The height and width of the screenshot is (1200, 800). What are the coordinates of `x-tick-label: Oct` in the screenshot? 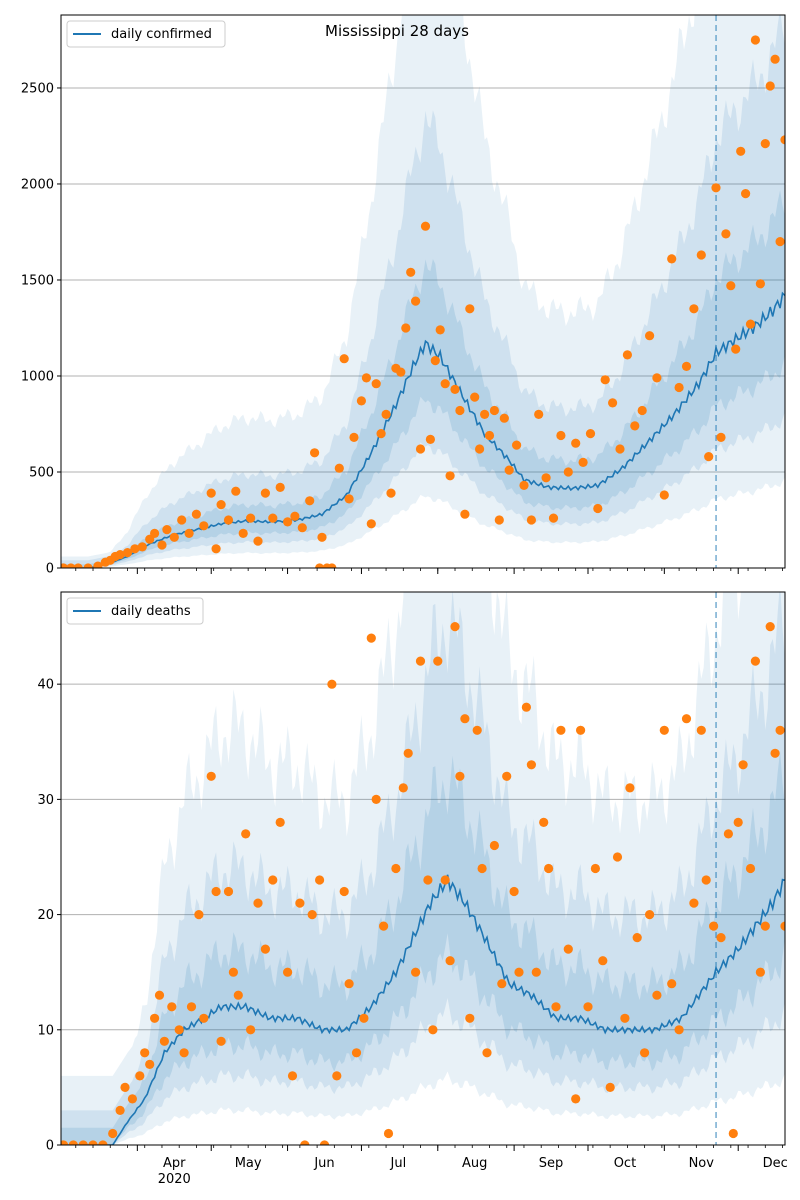 It's located at (625, 1163).